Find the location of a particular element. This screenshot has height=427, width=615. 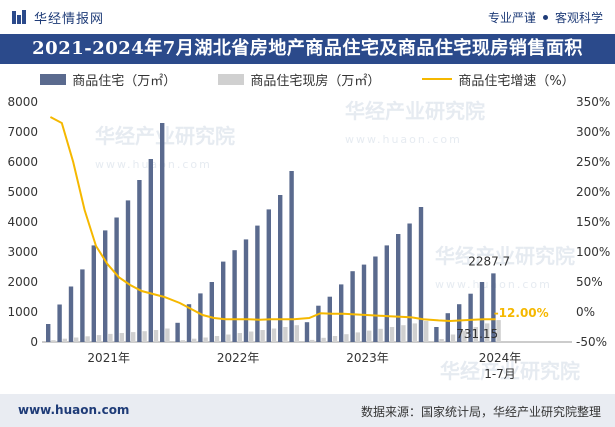

brand: 华经情报网 is located at coordinates (57, 17).